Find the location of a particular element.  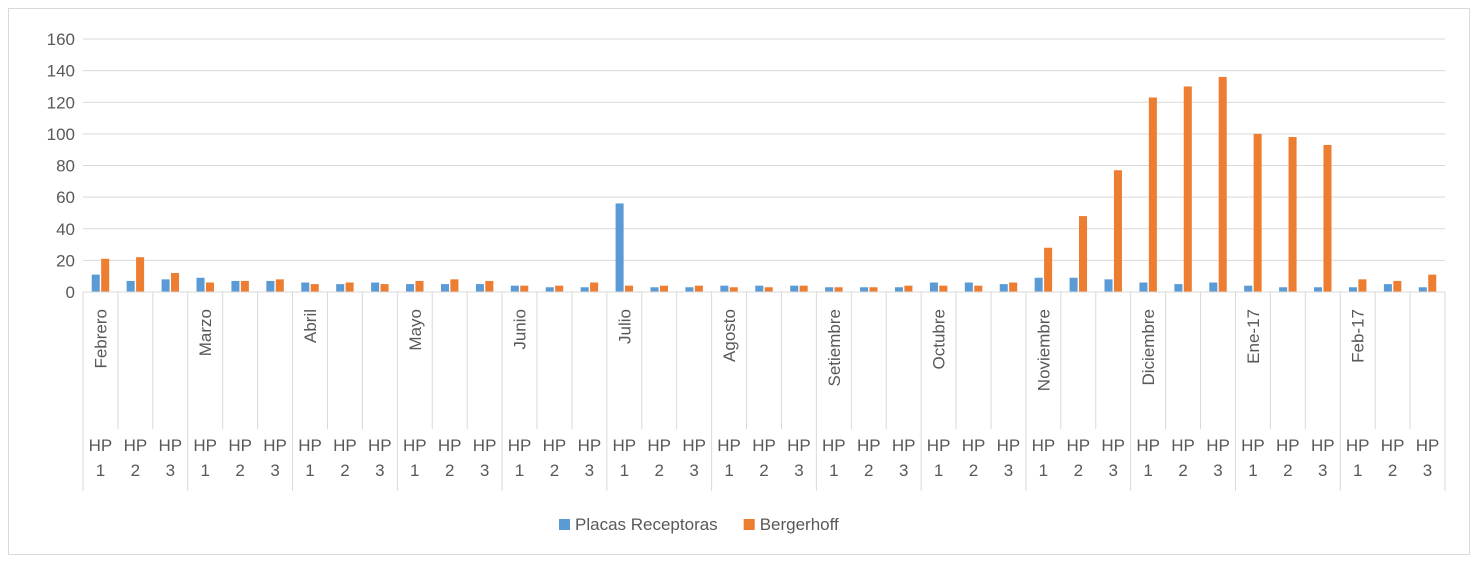

x-group-label: Octubre is located at coordinates (939, 339).